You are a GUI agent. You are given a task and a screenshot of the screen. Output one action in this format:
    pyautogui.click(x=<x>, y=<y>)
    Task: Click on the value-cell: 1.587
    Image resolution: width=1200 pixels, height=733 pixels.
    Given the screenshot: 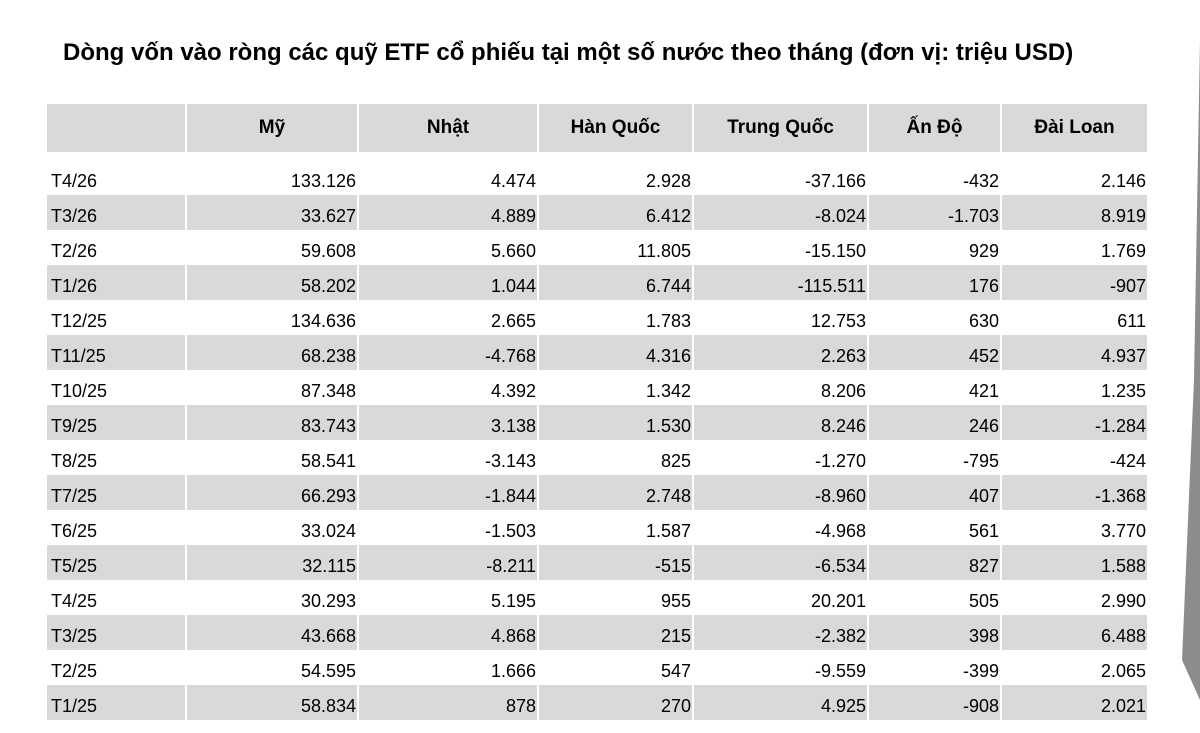 What is the action you would take?
    pyautogui.click(x=668, y=531)
    